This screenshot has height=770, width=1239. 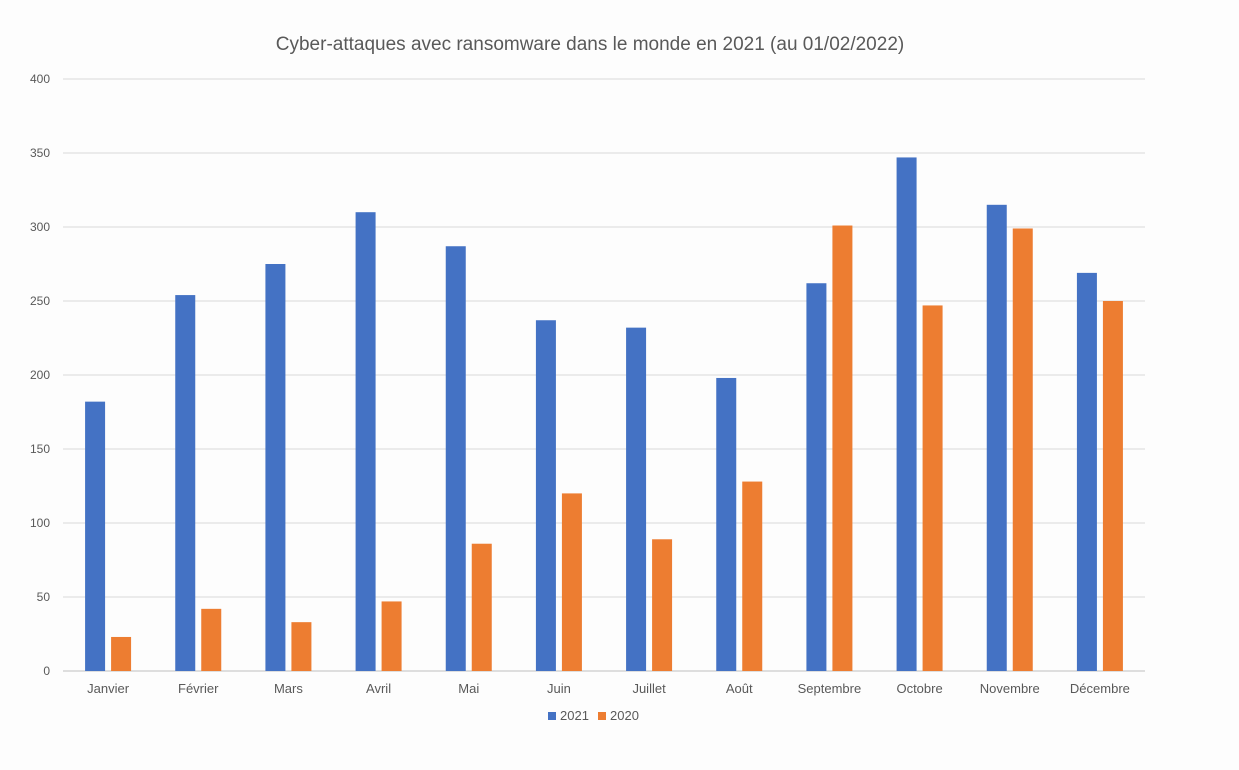 What do you see at coordinates (198, 688) in the screenshot?
I see `x-tick-label: Février` at bounding box center [198, 688].